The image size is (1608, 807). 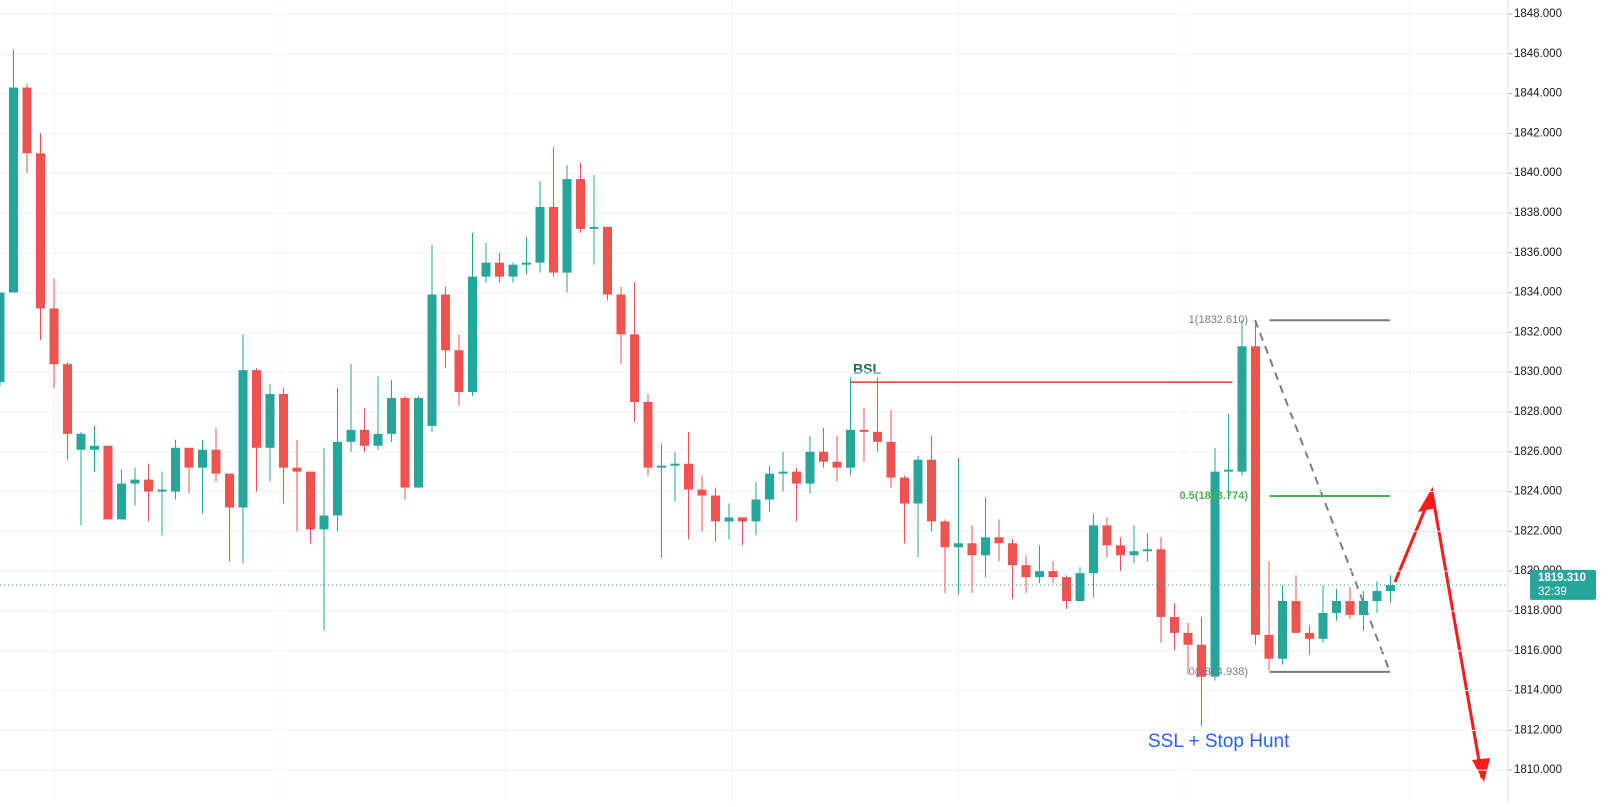 I want to click on y-tick-label: 1832.000, so click(x=1538, y=332).